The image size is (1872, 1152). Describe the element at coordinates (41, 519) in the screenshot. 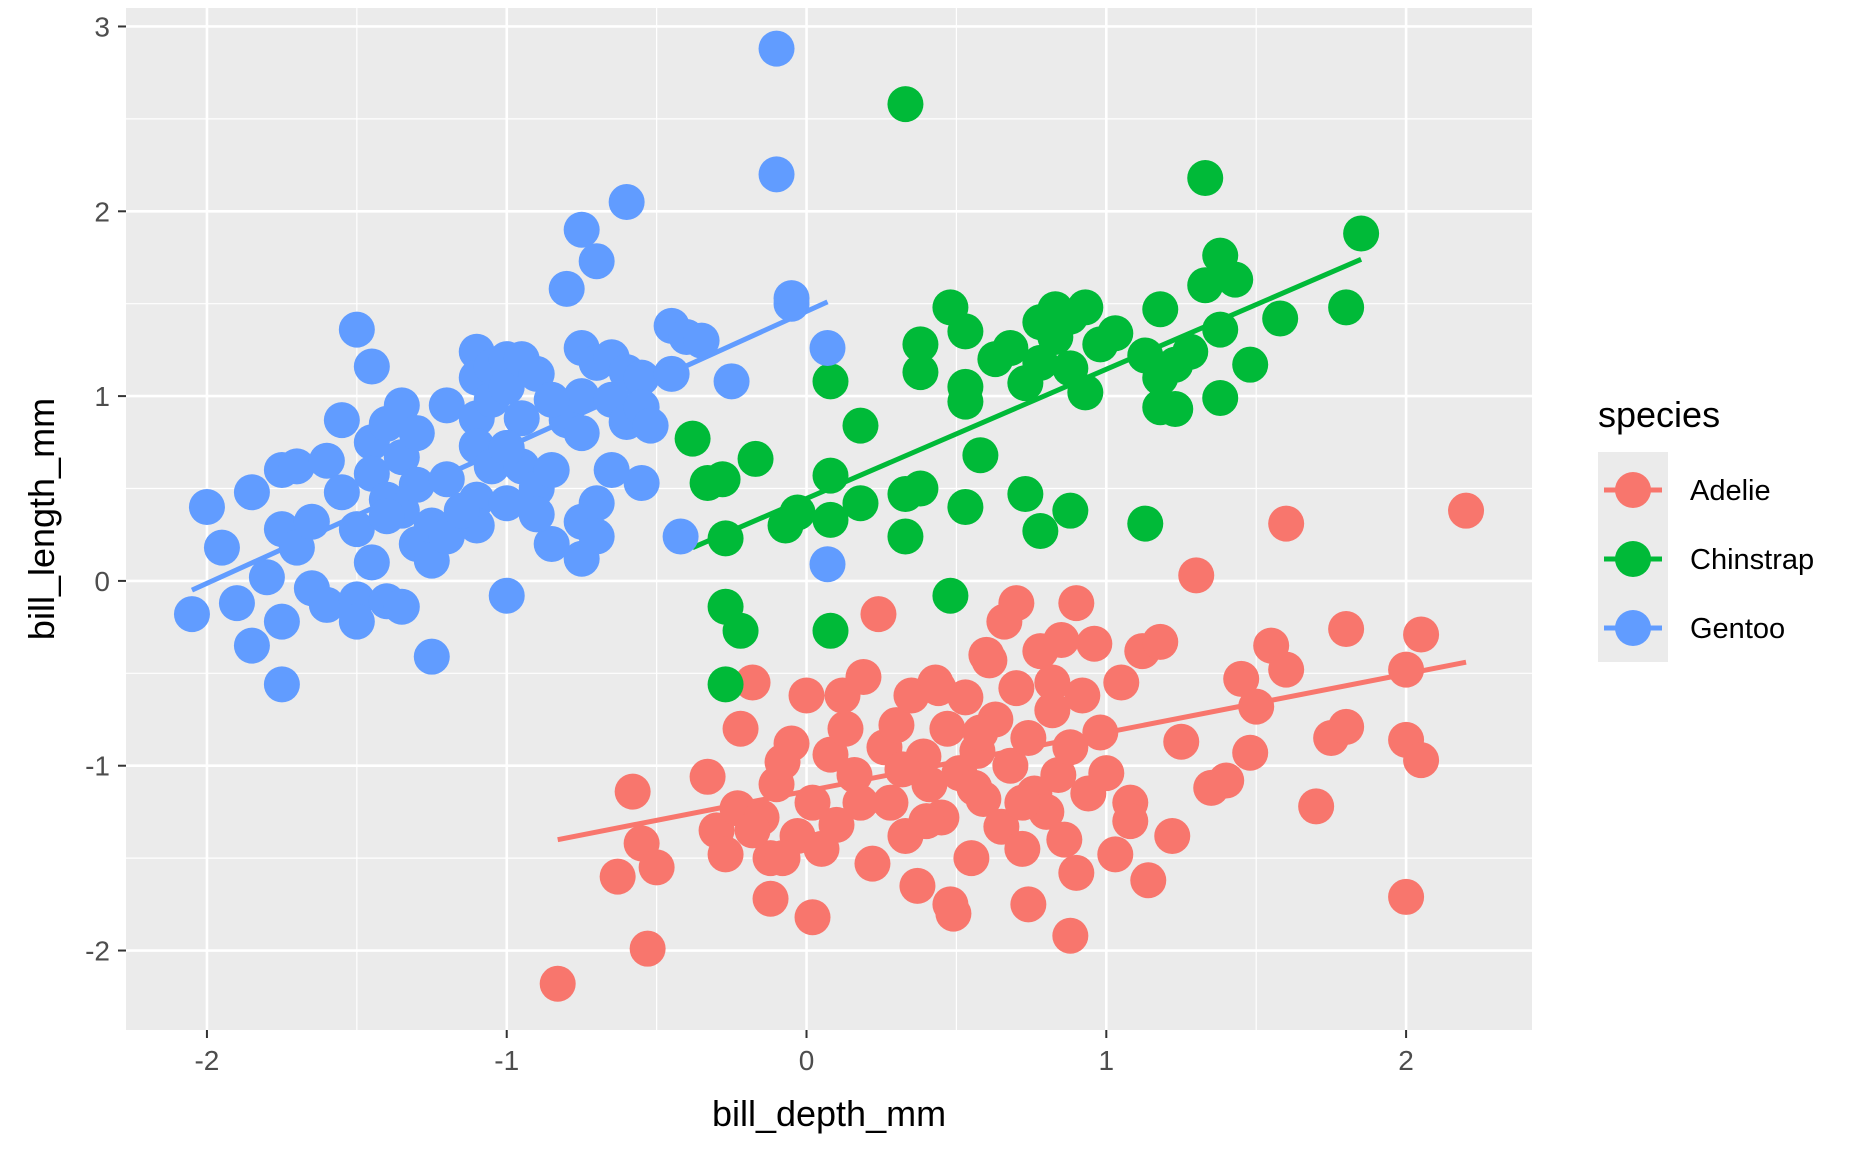

I see `y-axis-title: bill_length_mm` at that location.